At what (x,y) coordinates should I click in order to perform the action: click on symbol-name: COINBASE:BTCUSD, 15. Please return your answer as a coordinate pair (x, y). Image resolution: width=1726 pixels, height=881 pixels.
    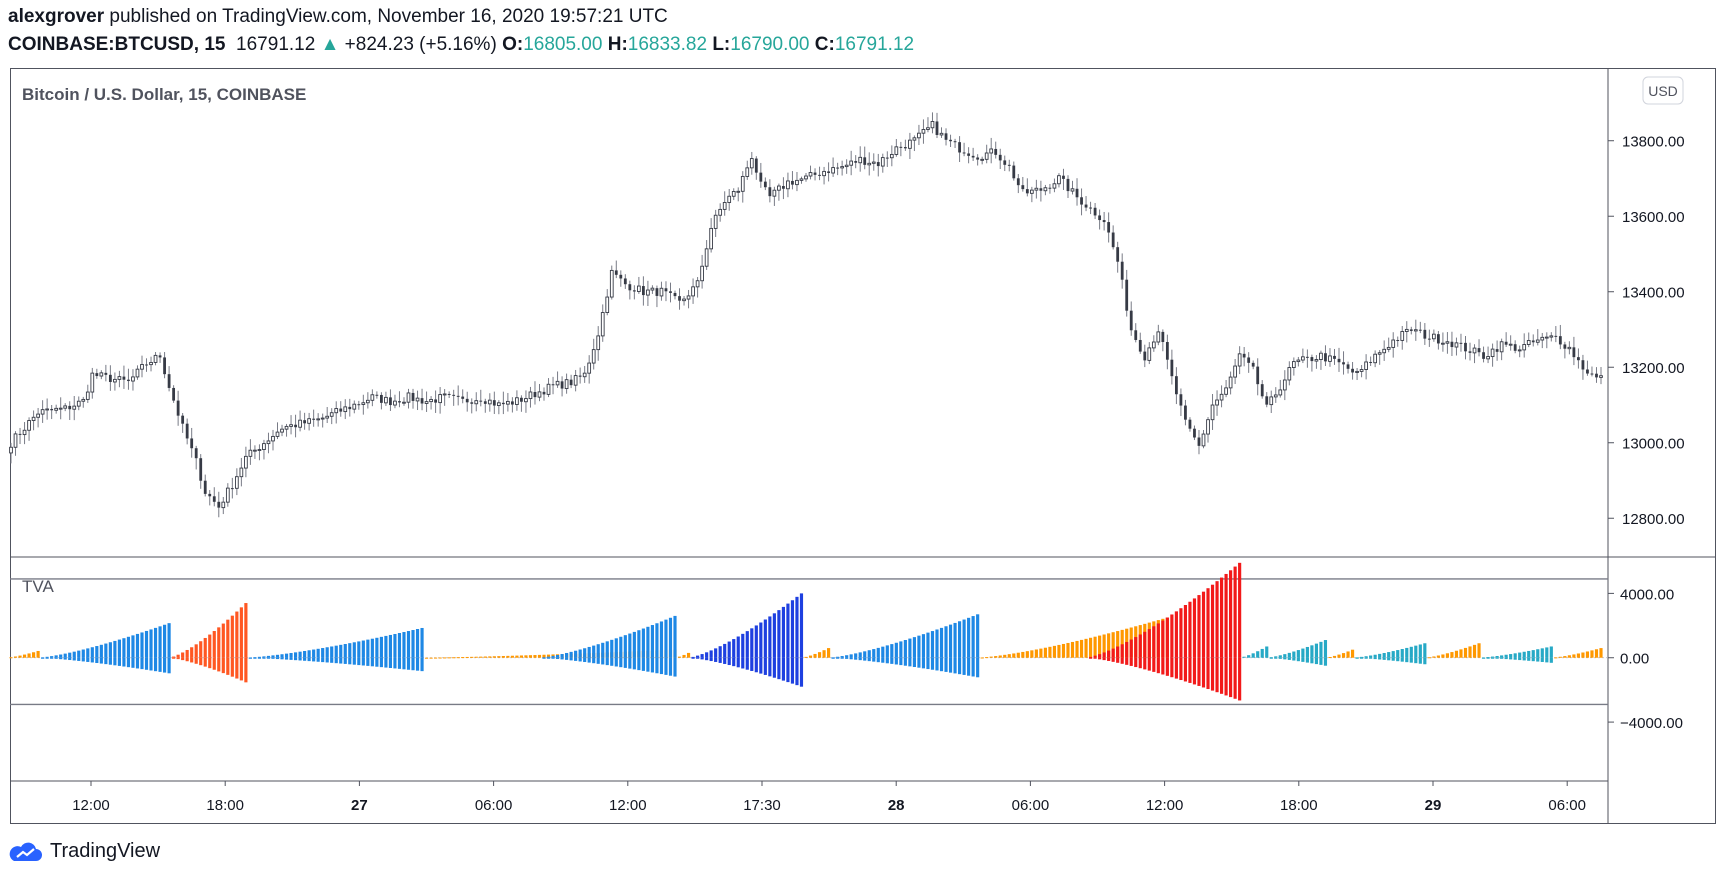
    Looking at the image, I should click on (117, 44).